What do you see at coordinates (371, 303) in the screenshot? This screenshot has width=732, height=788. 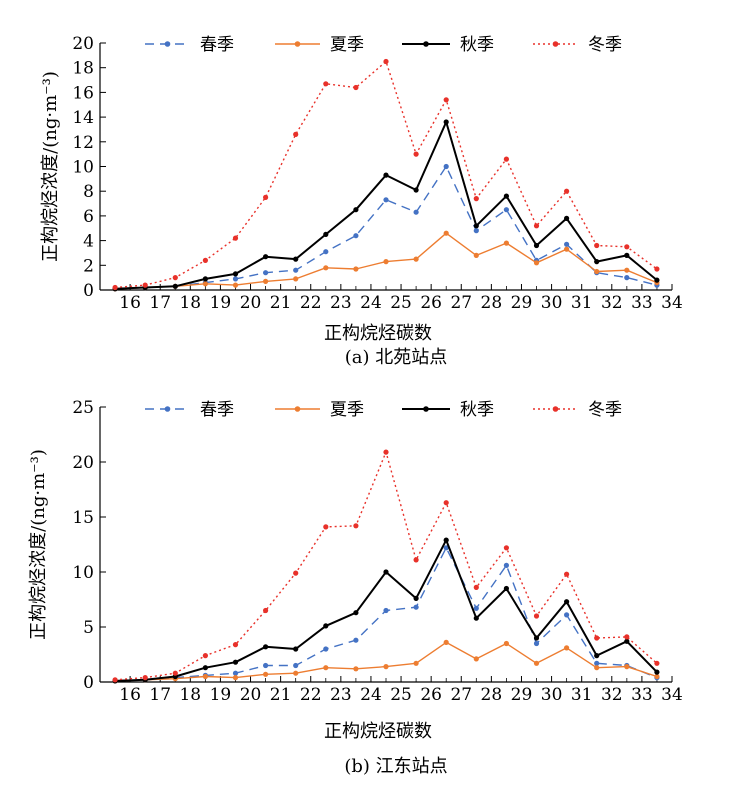 I see `x-tick-label: 24` at bounding box center [371, 303].